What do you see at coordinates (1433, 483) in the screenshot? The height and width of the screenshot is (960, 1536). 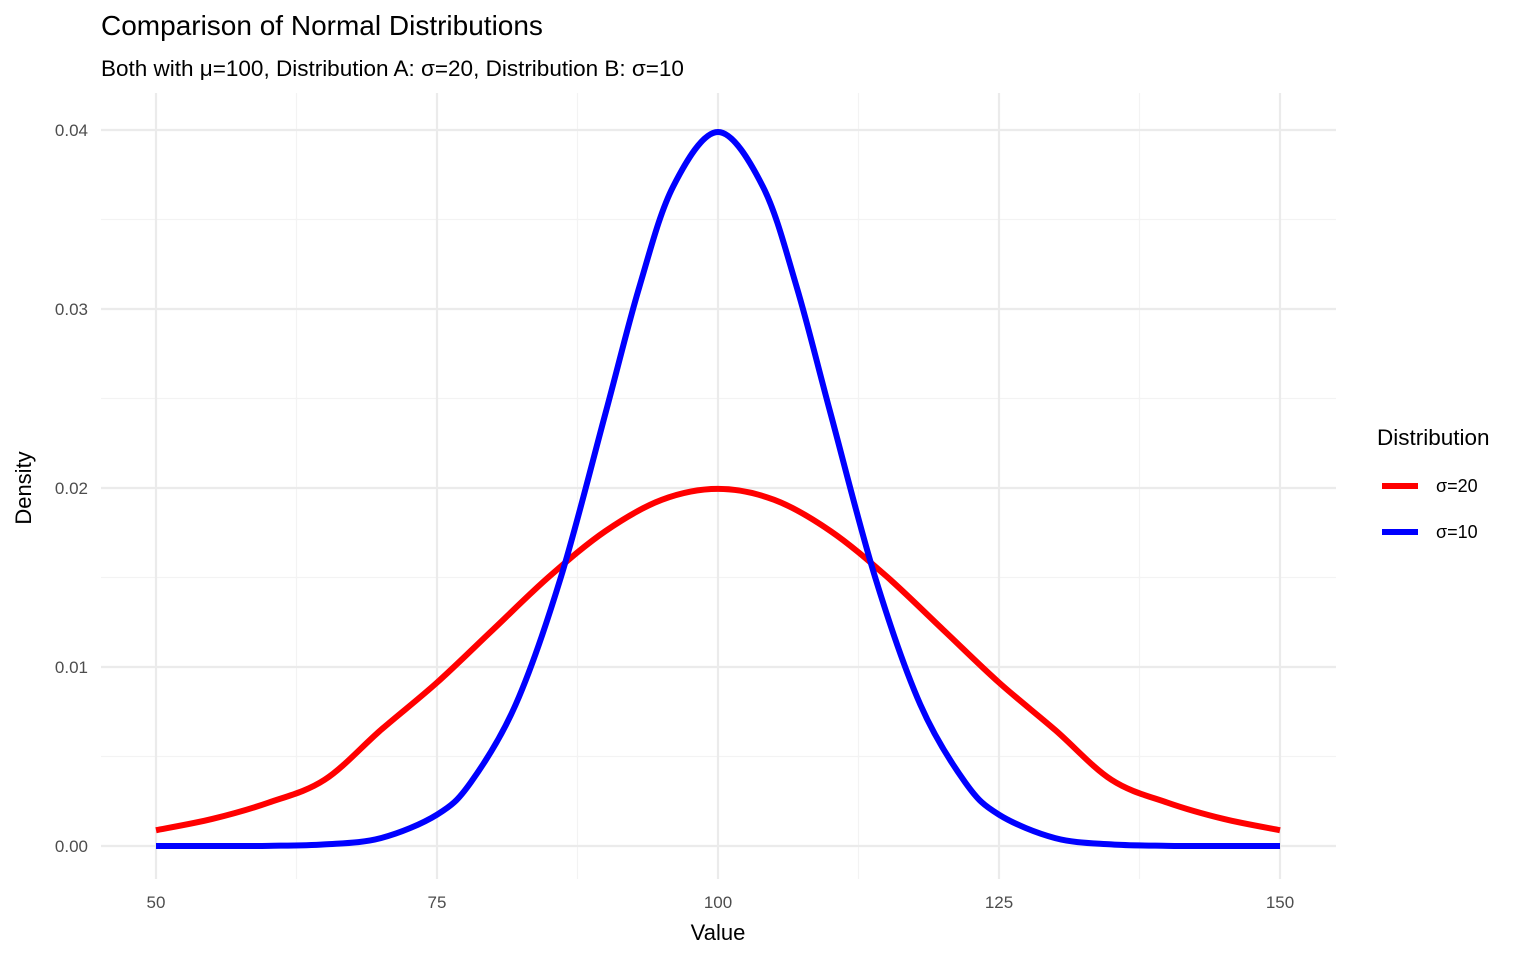 I see `legend: Distribution σ=20 σ=10` at bounding box center [1433, 483].